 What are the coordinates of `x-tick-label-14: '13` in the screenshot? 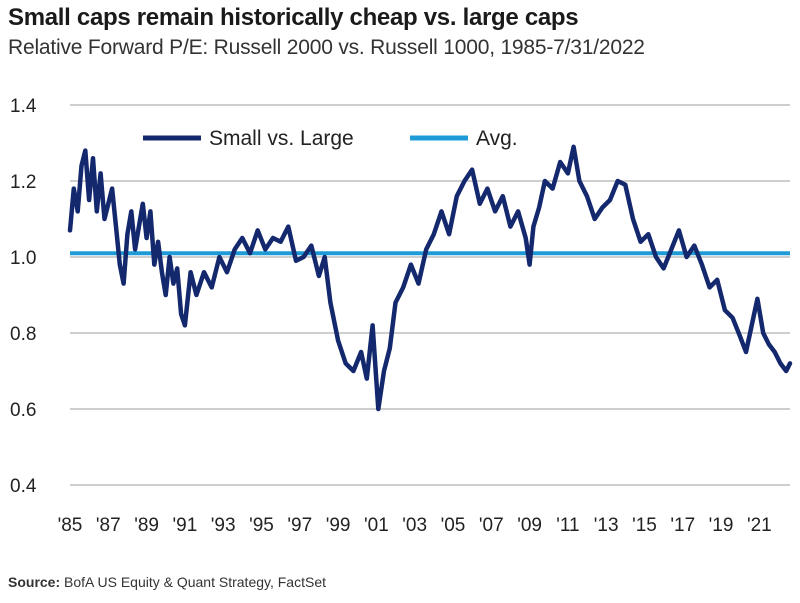 It's located at (606, 525).